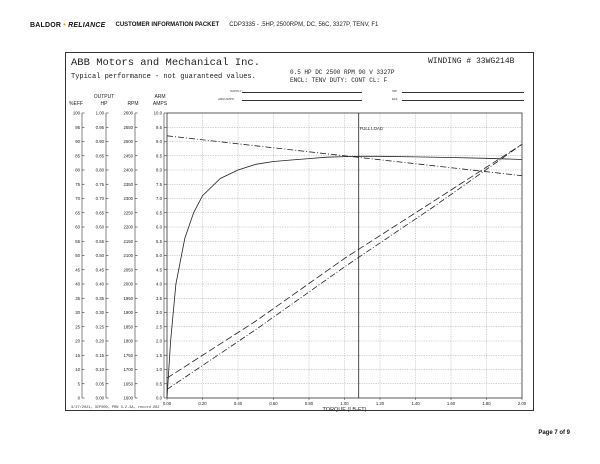  I want to click on x-tick-label: 1.80, so click(486, 403).